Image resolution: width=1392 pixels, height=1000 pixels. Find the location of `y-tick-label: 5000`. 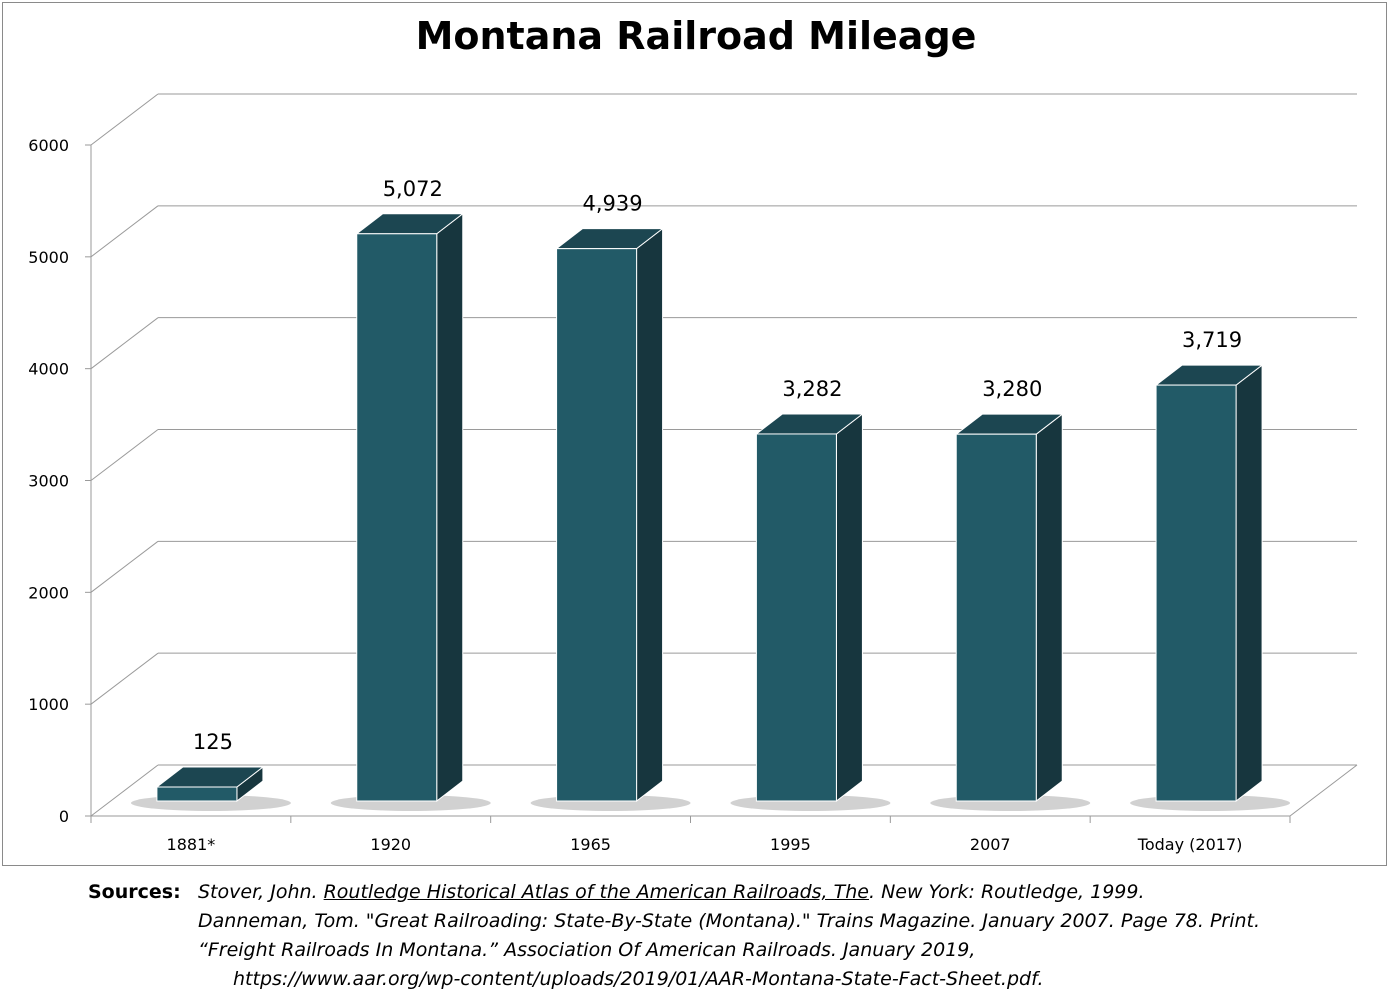

y-tick-label: 5000 is located at coordinates (48, 257).